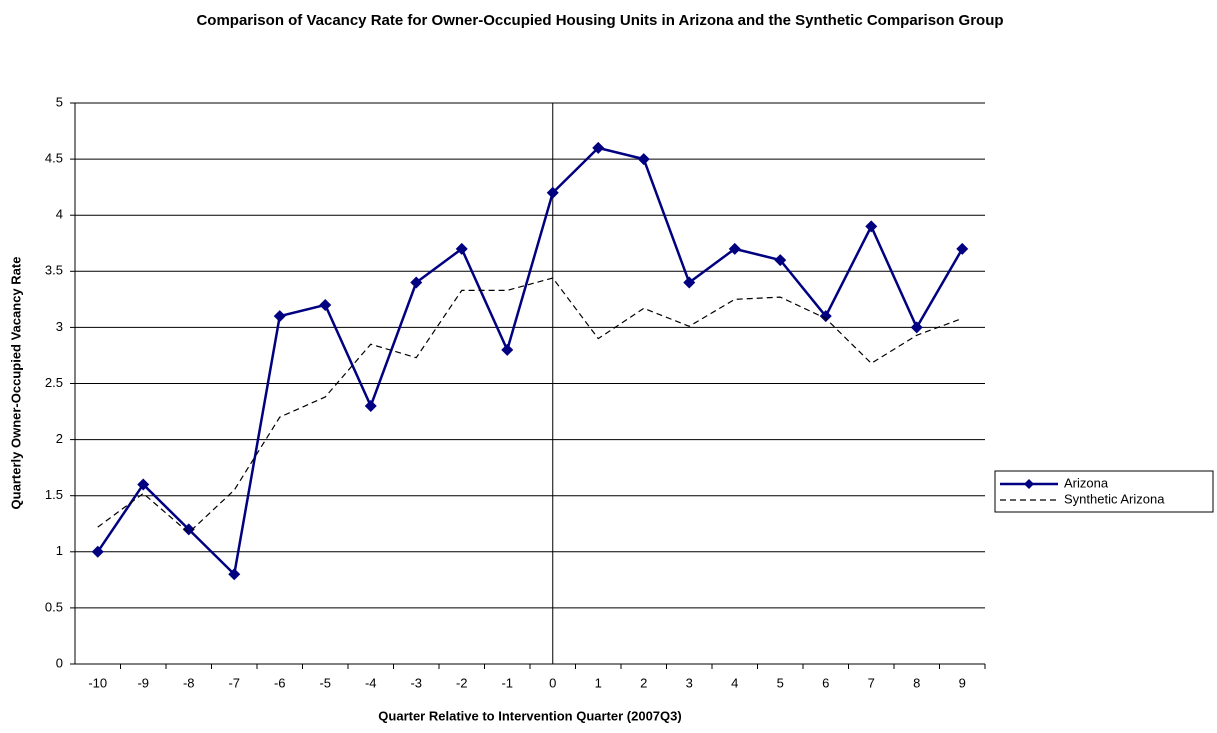 This screenshot has height=733, width=1217. What do you see at coordinates (54, 382) in the screenshot?
I see `y-tick-label: 2.5` at bounding box center [54, 382].